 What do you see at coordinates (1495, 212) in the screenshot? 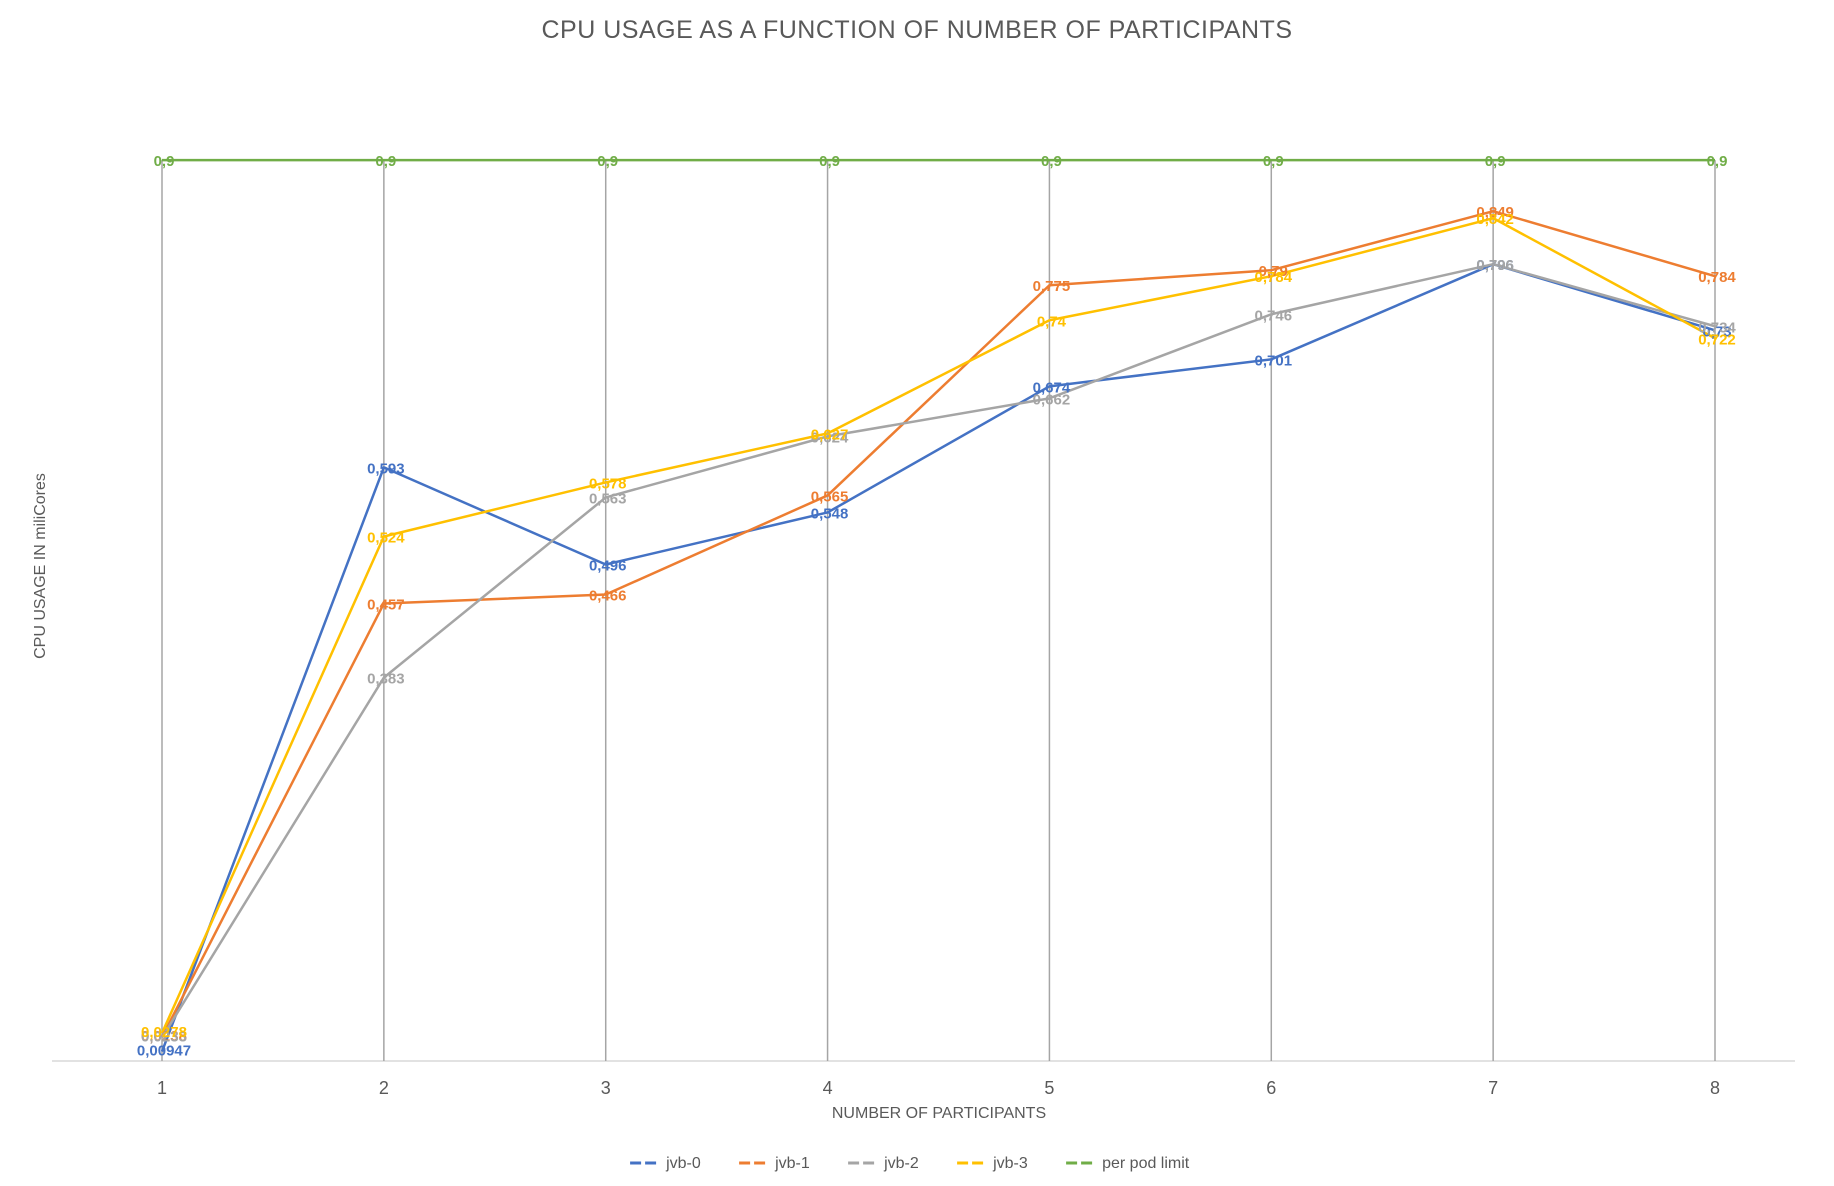
I see `data-label-jvb-1-7: 0,849` at bounding box center [1495, 212].